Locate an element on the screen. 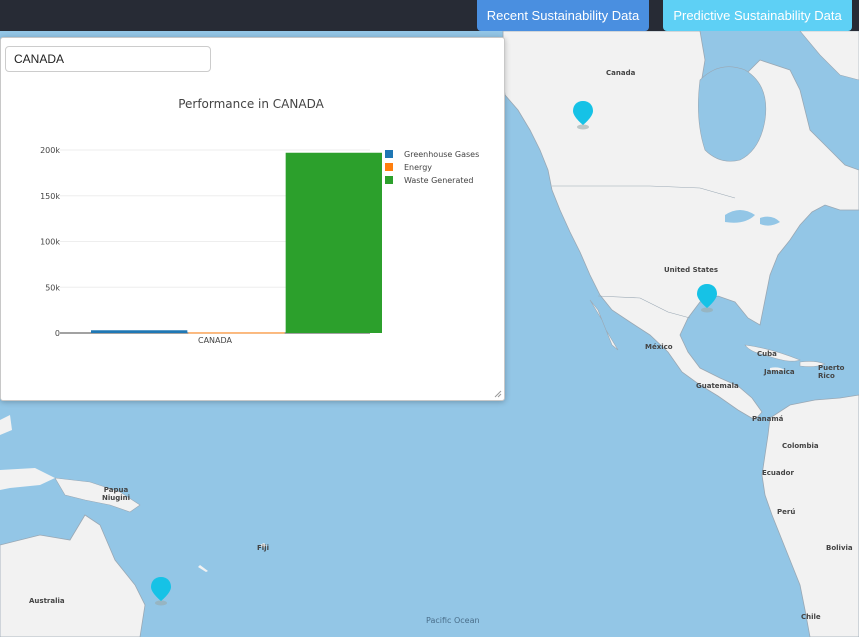 The height and width of the screenshot is (637, 859). y-tick-label: 200k is located at coordinates (50, 150).